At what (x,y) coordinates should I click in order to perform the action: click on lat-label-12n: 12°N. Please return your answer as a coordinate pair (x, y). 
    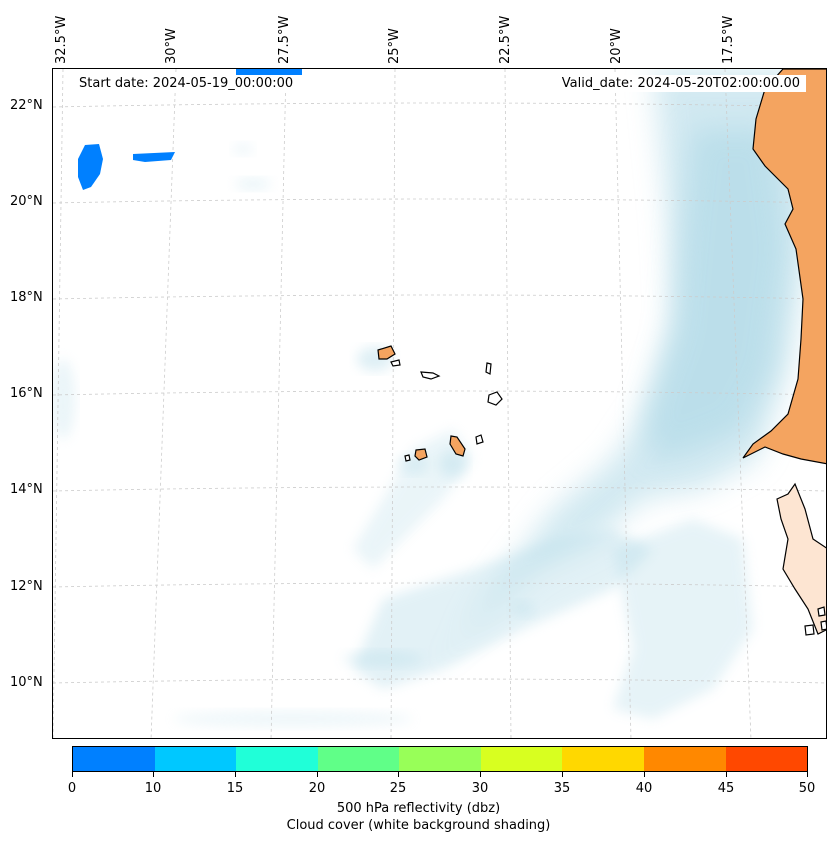
    Looking at the image, I should click on (26, 586).